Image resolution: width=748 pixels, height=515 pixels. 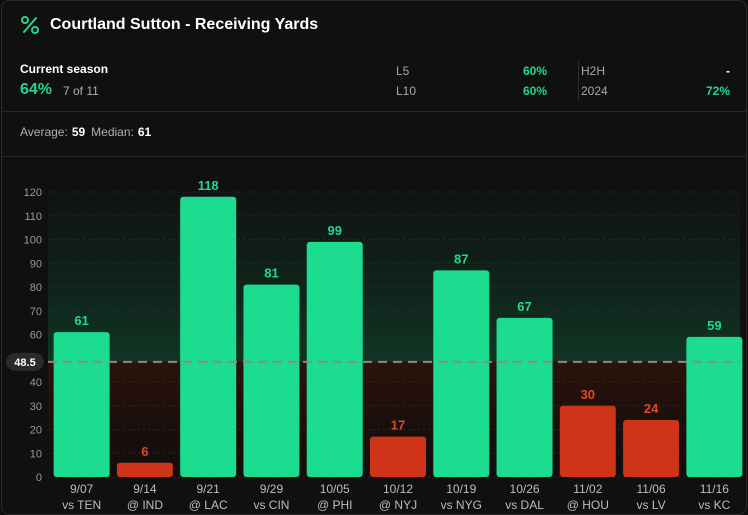 What do you see at coordinates (36, 454) in the screenshot?
I see `y-tick-label: 10` at bounding box center [36, 454].